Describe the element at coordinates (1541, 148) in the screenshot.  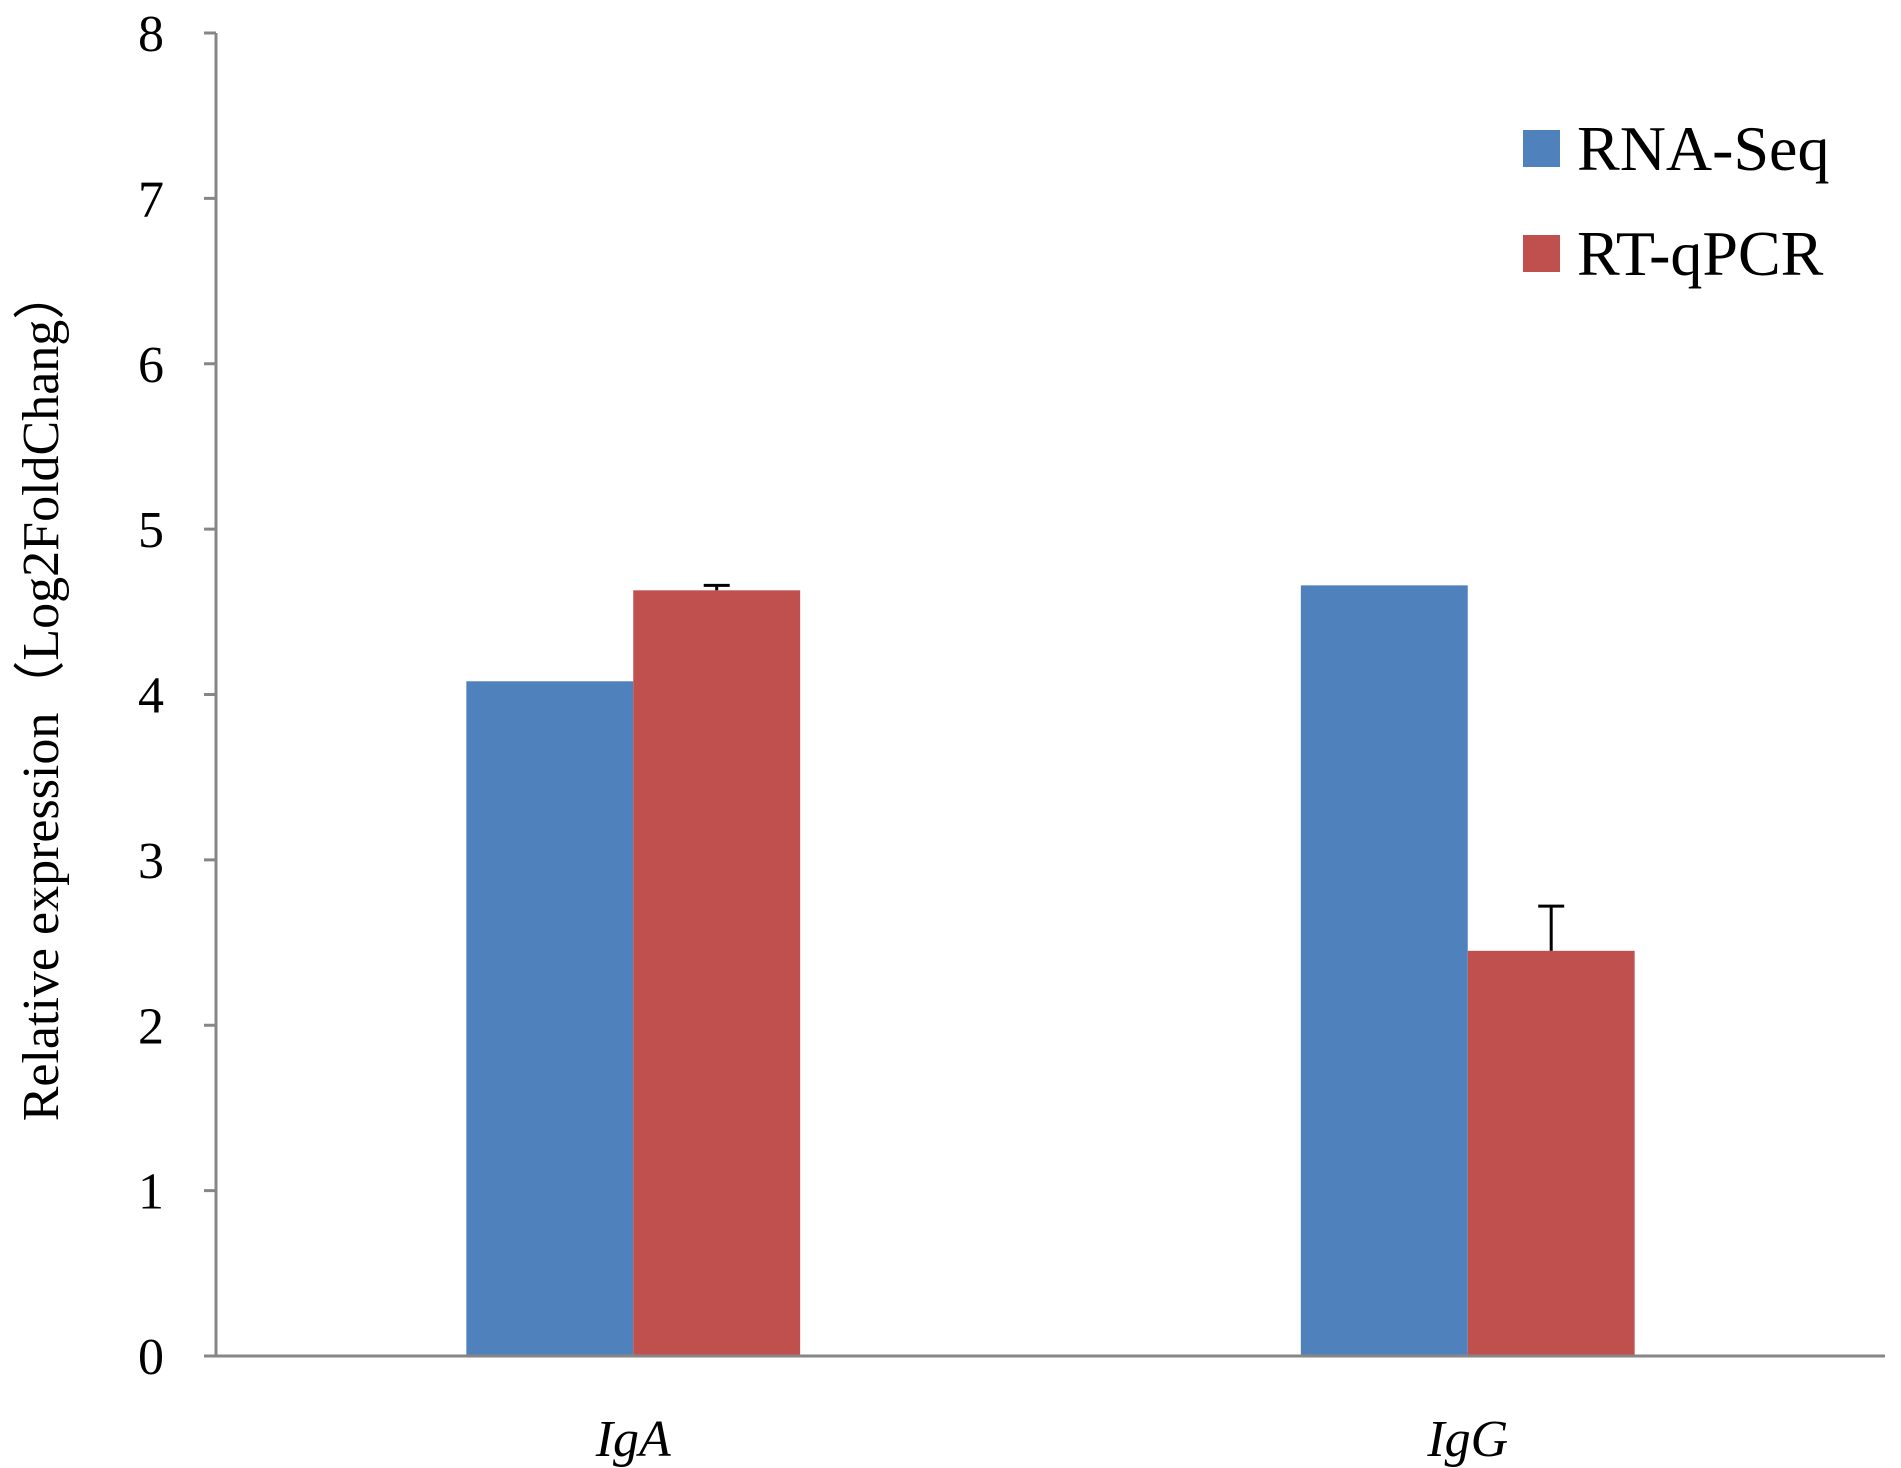
I see `legend-swatch-rna-seq` at that location.